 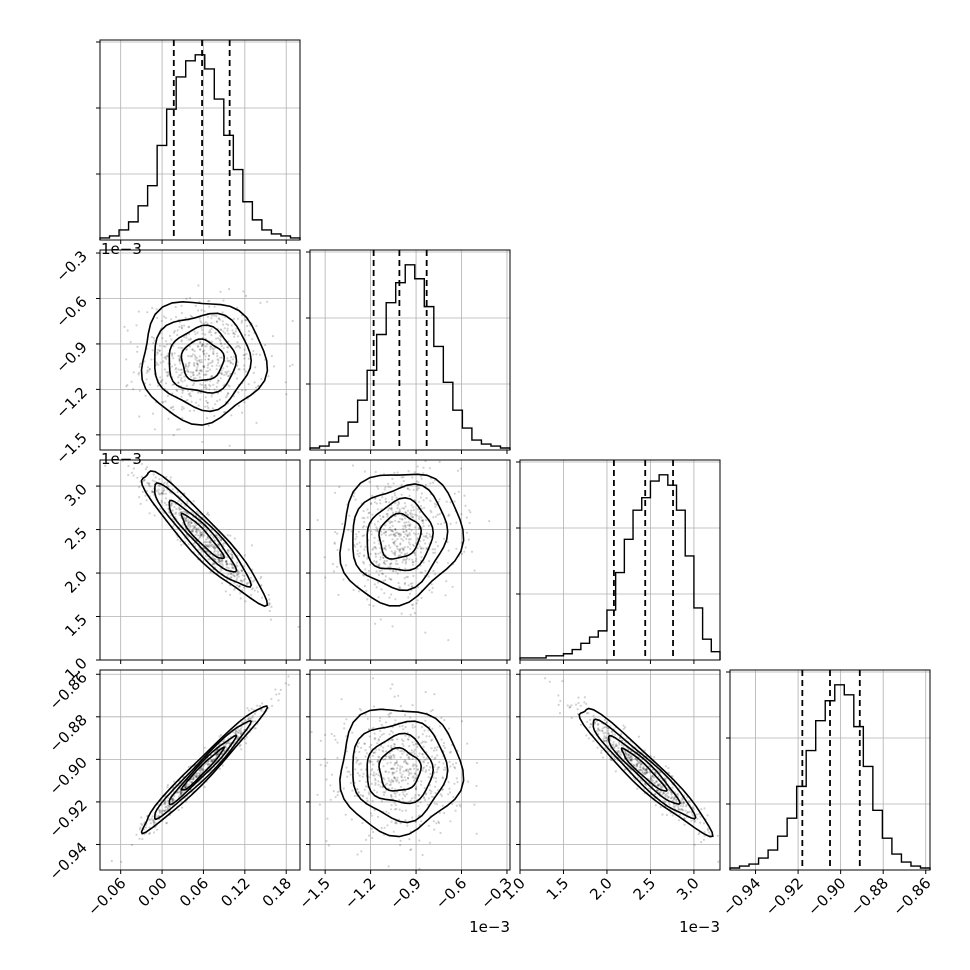 What do you see at coordinates (121, 249) in the screenshot?
I see `y-offset-label: 1e−3` at bounding box center [121, 249].